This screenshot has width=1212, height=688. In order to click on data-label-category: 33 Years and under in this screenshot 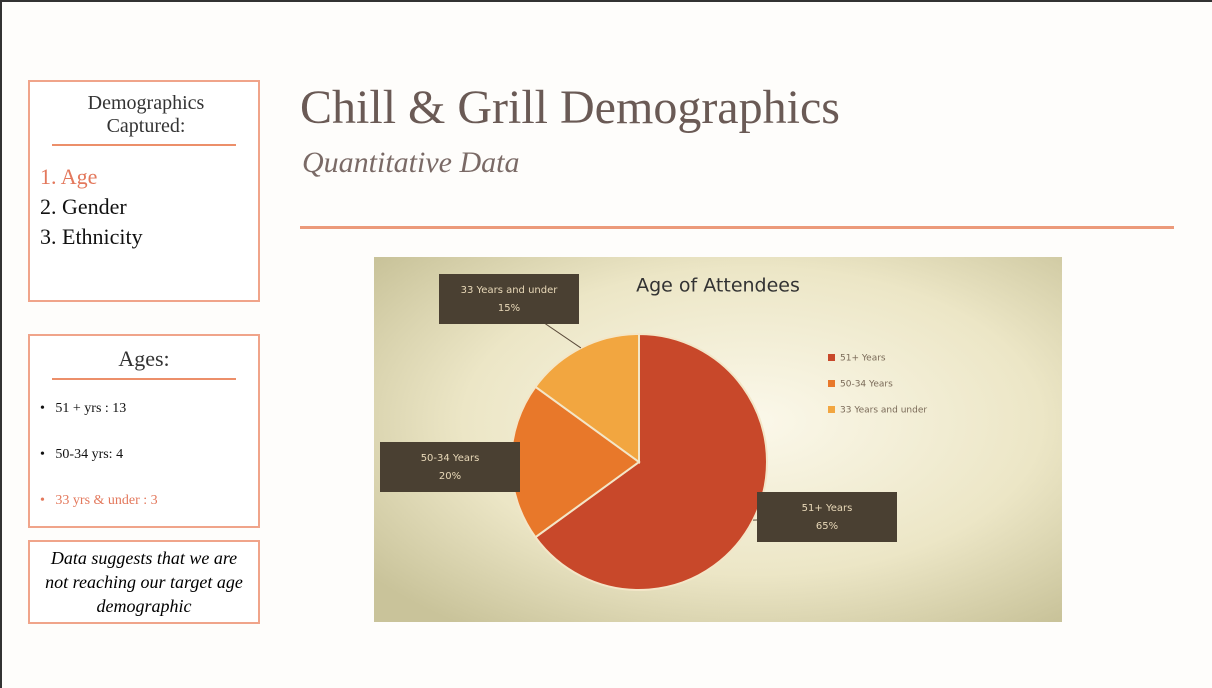, I will do `click(510, 290)`.